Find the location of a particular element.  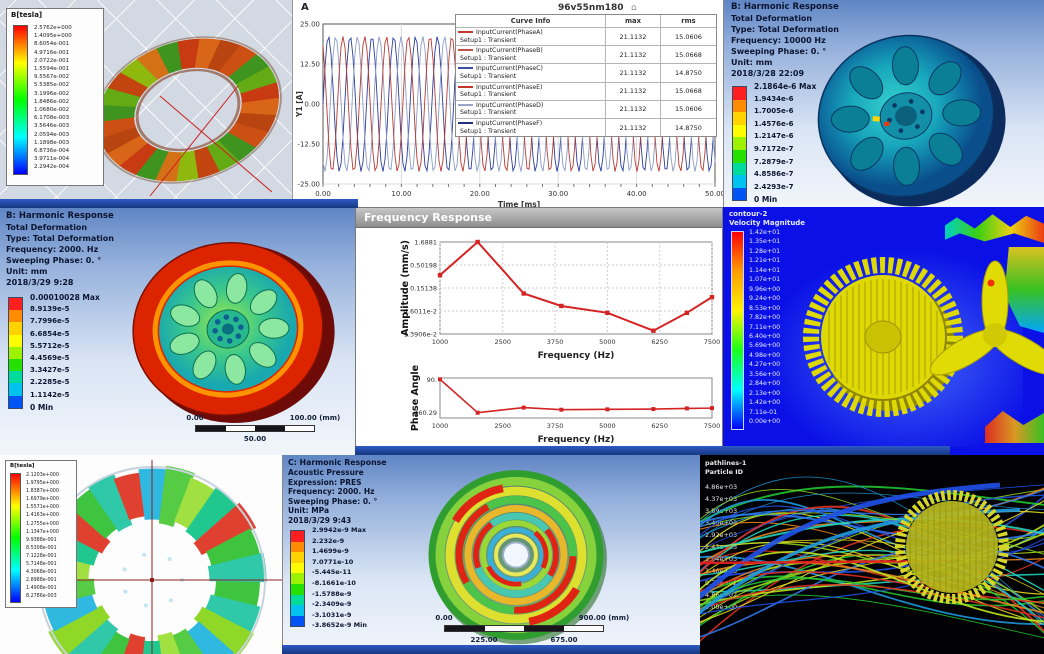

legend-value: 4.3068e-001 is located at coordinates (41, 573).